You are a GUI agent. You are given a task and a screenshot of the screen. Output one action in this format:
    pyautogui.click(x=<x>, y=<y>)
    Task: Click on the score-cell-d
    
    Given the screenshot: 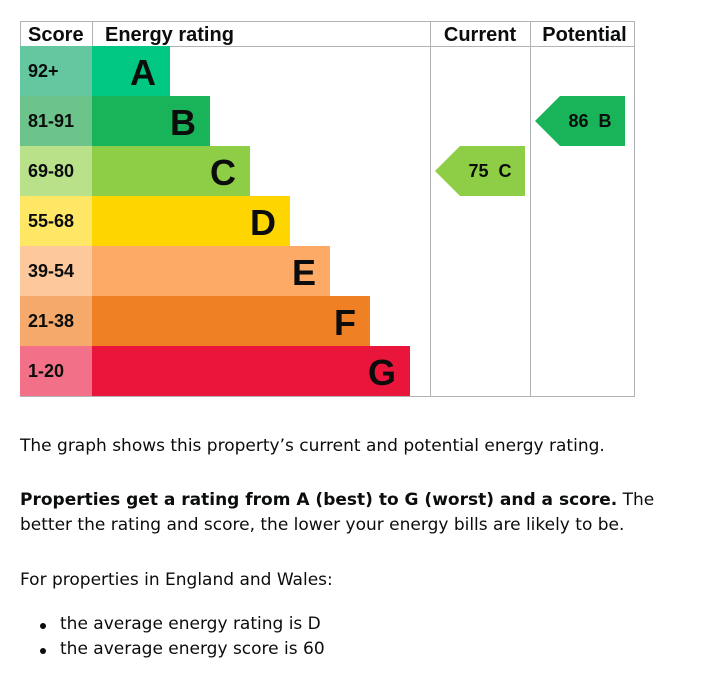 What is the action you would take?
    pyautogui.click(x=56, y=221)
    